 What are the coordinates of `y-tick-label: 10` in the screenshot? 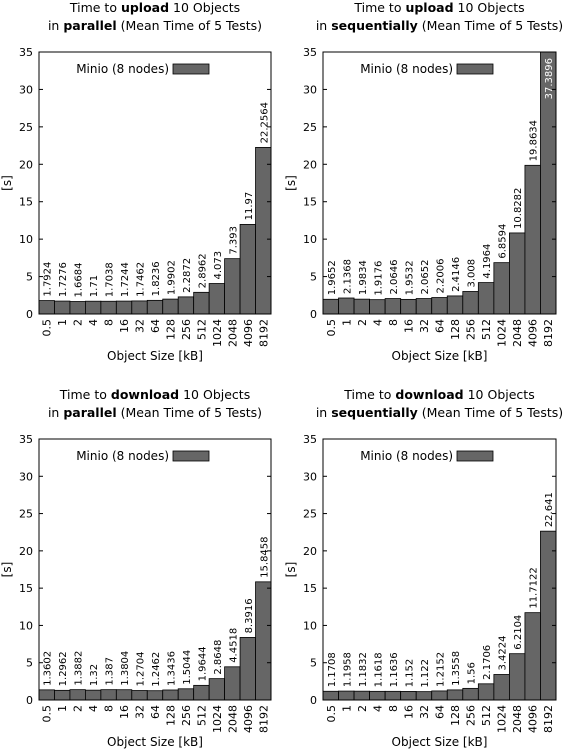 It's located at (26, 625).